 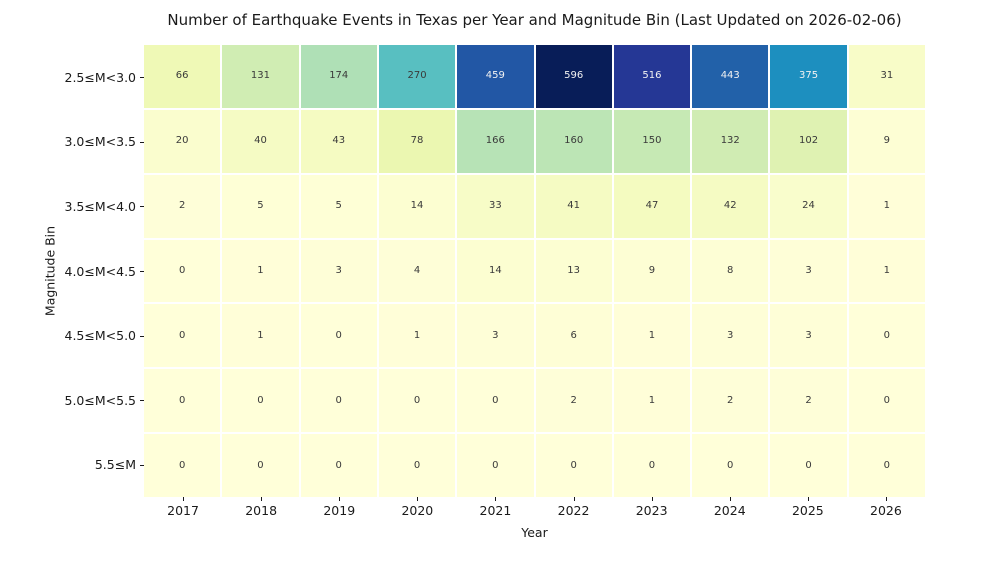 I want to click on col-tick-label: 2025, so click(x=807, y=510).